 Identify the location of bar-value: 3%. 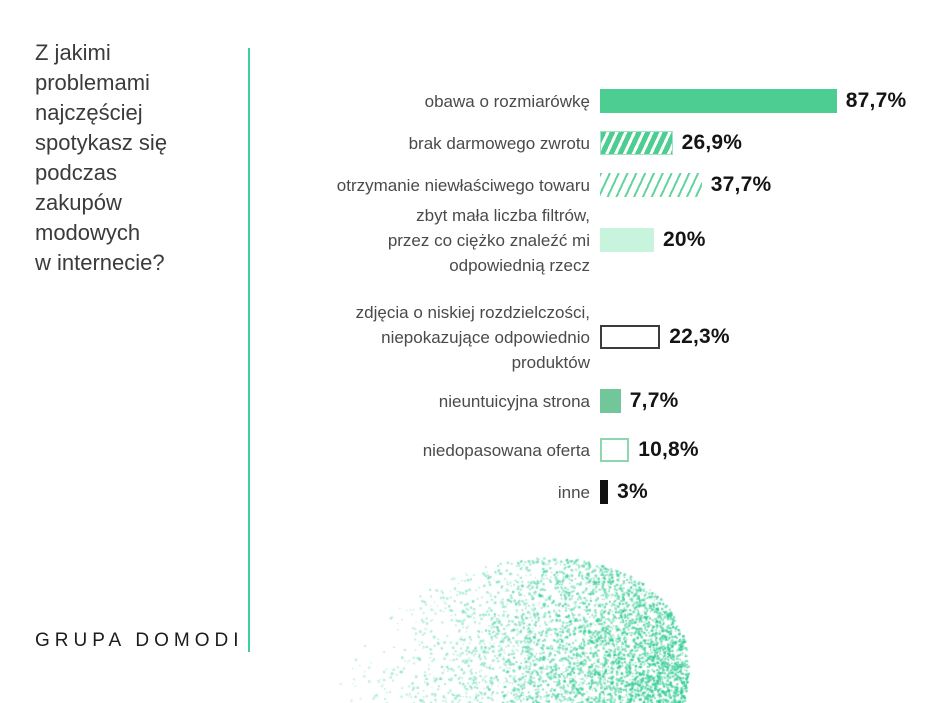
(632, 491).